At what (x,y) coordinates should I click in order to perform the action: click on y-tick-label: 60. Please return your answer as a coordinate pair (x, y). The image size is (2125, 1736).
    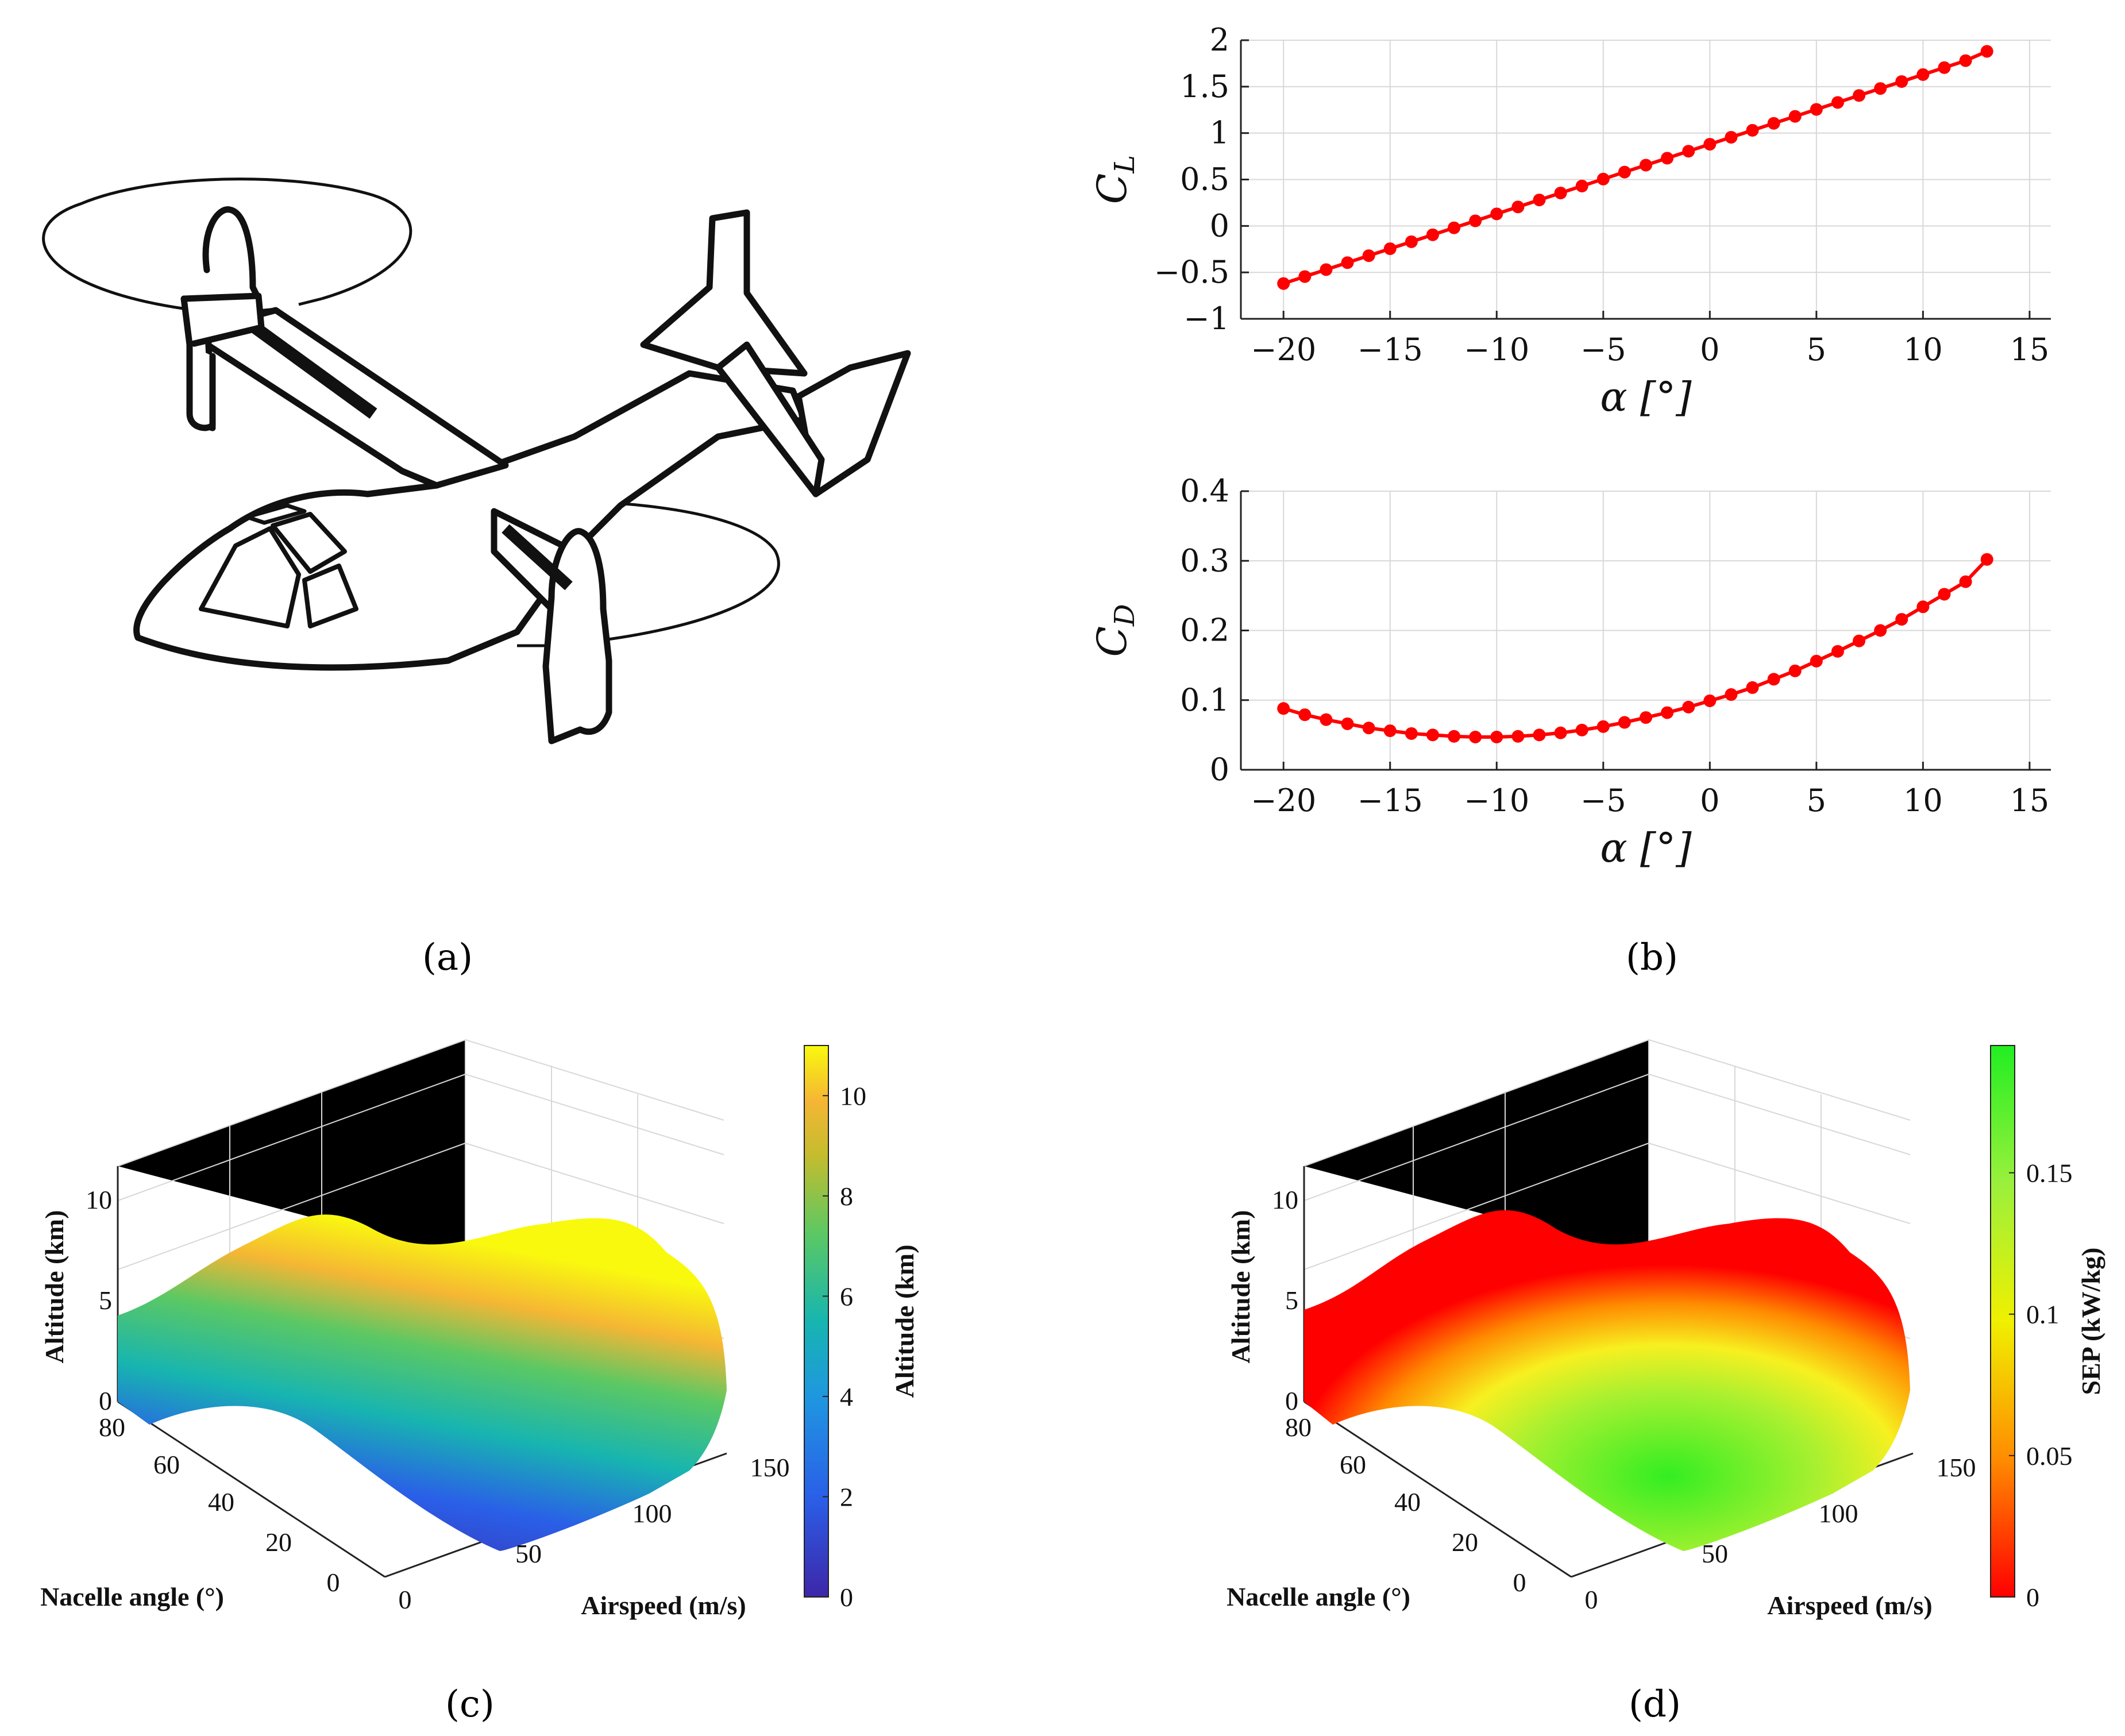
    Looking at the image, I should click on (1353, 1464).